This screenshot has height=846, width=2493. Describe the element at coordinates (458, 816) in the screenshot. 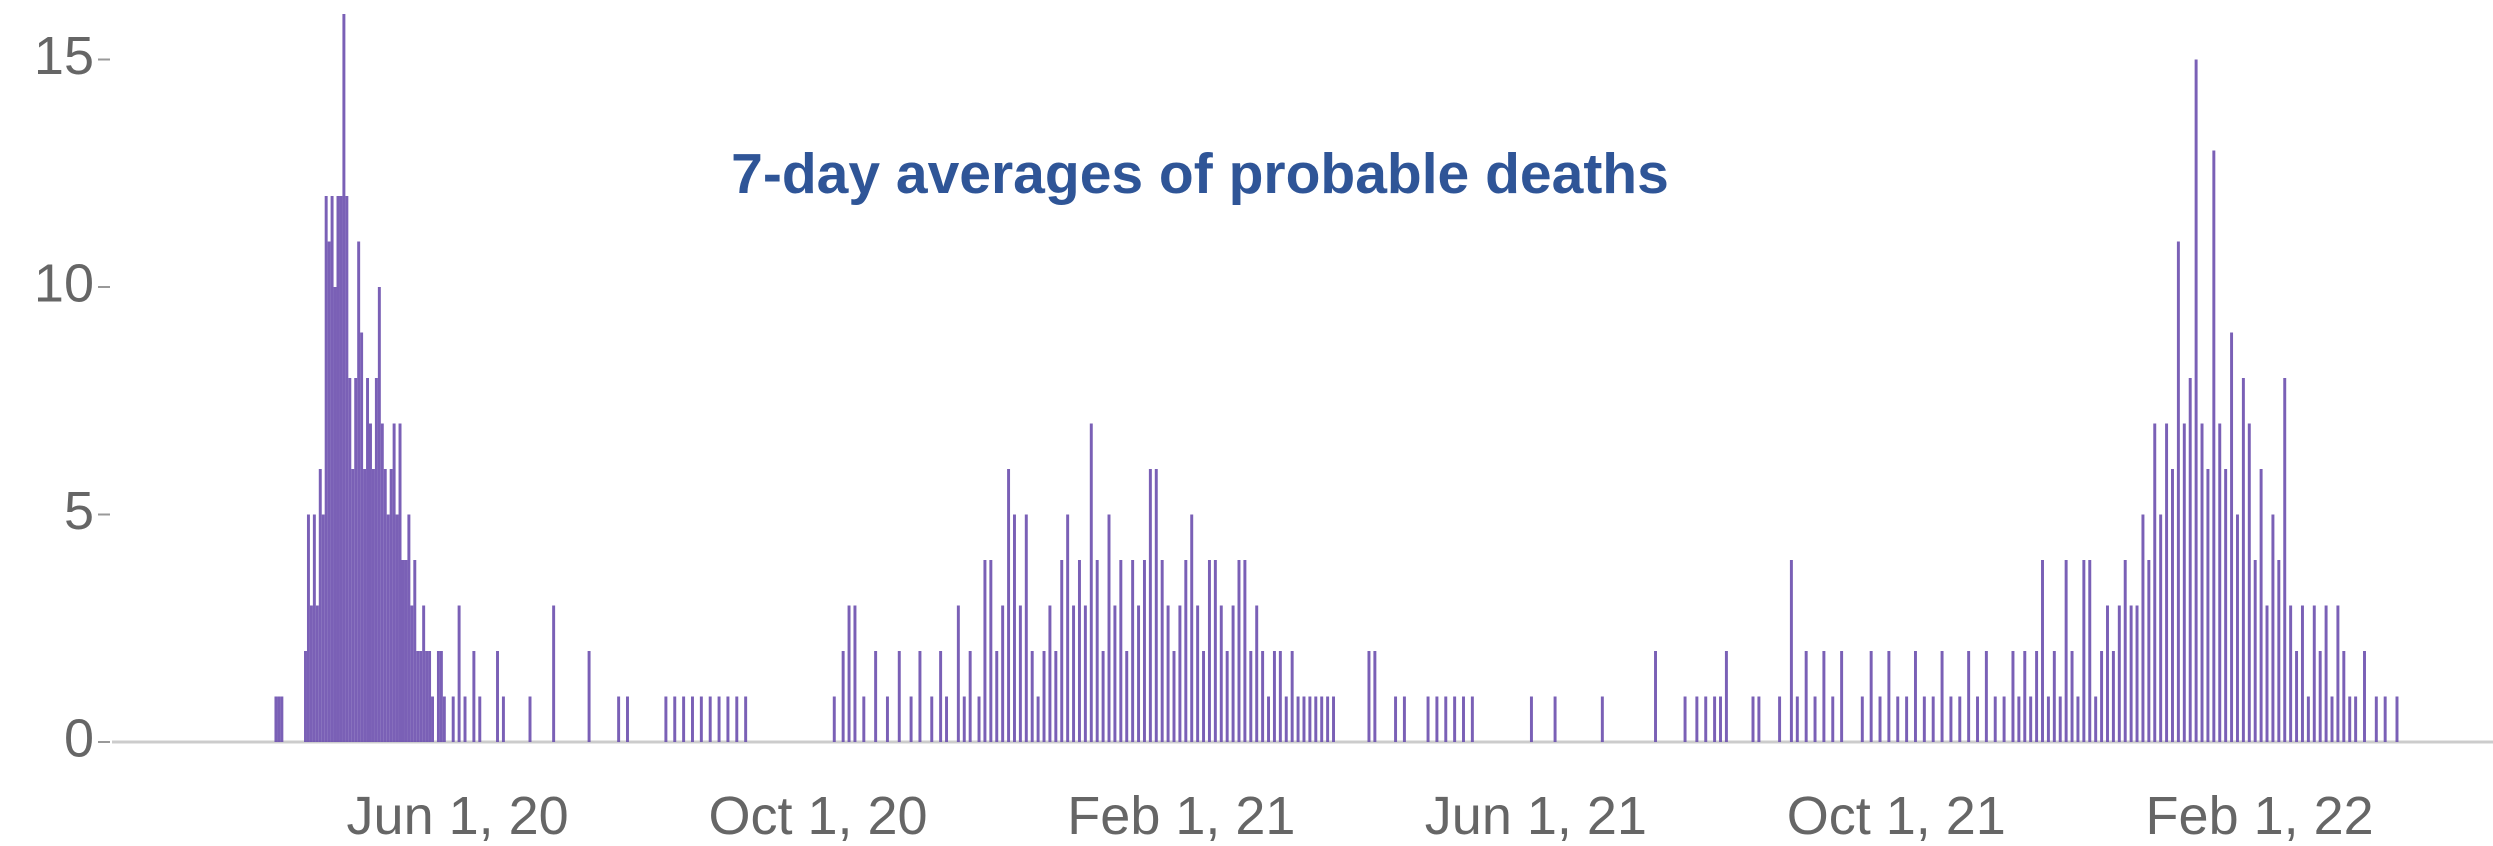

I see `x-tick-label: Jun 1, 20` at that location.